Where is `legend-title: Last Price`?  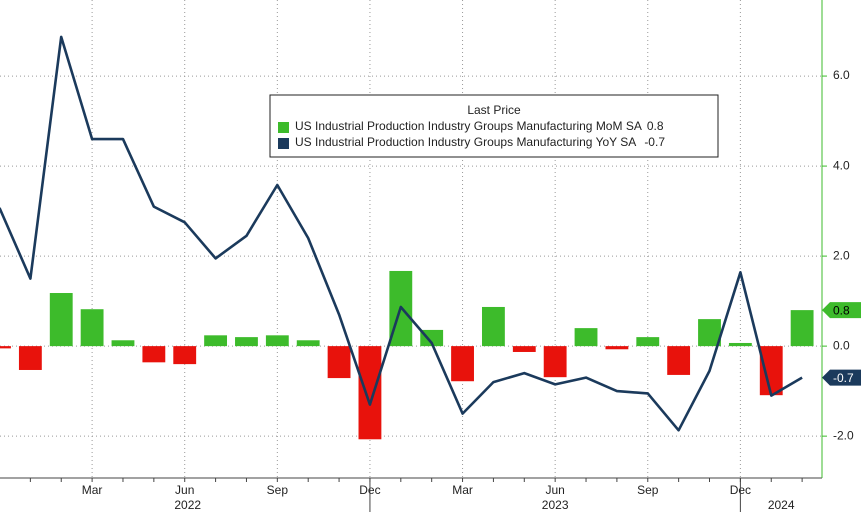
legend-title: Last Price is located at coordinates (494, 110).